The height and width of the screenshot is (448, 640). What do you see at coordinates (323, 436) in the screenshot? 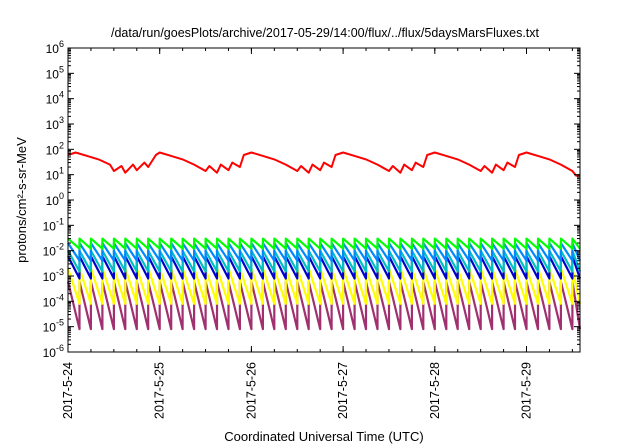
I see `x-axis-label: Coordinated Universal Time (UTC)` at bounding box center [323, 436].